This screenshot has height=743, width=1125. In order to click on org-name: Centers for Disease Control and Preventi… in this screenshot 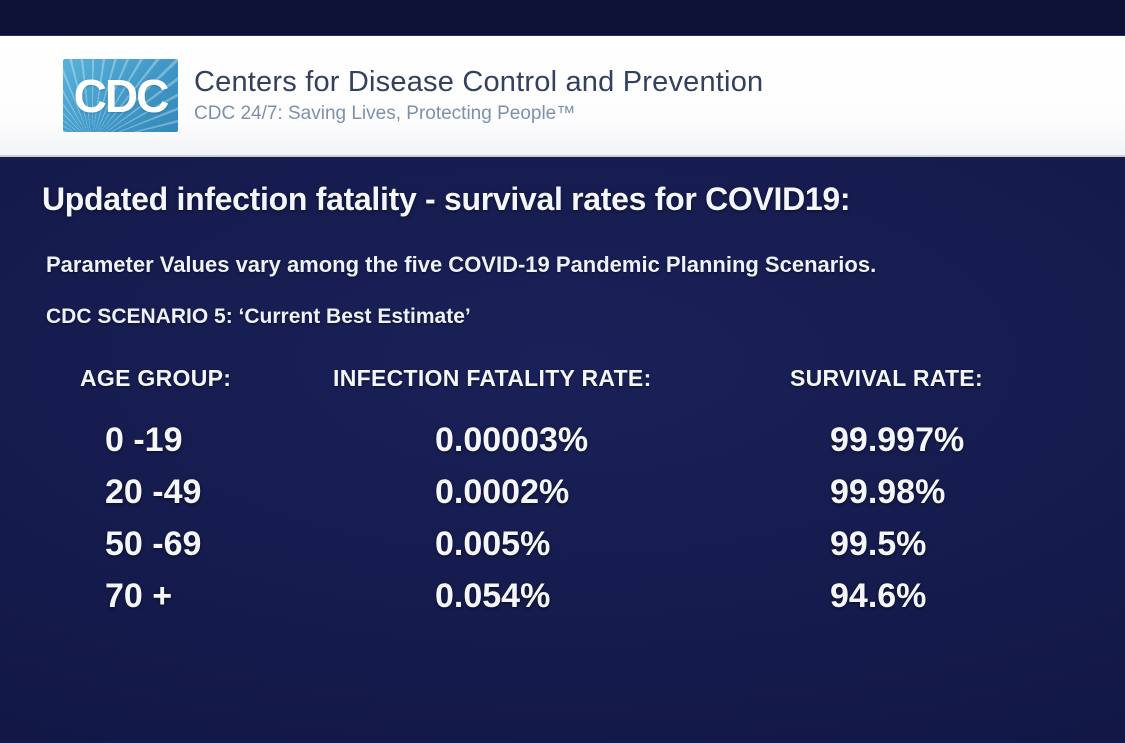, I will do `click(479, 82)`.